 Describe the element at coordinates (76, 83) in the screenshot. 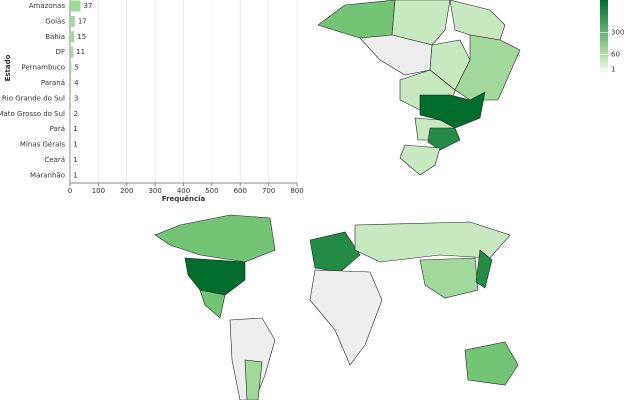

I see `value-label: 4` at that location.